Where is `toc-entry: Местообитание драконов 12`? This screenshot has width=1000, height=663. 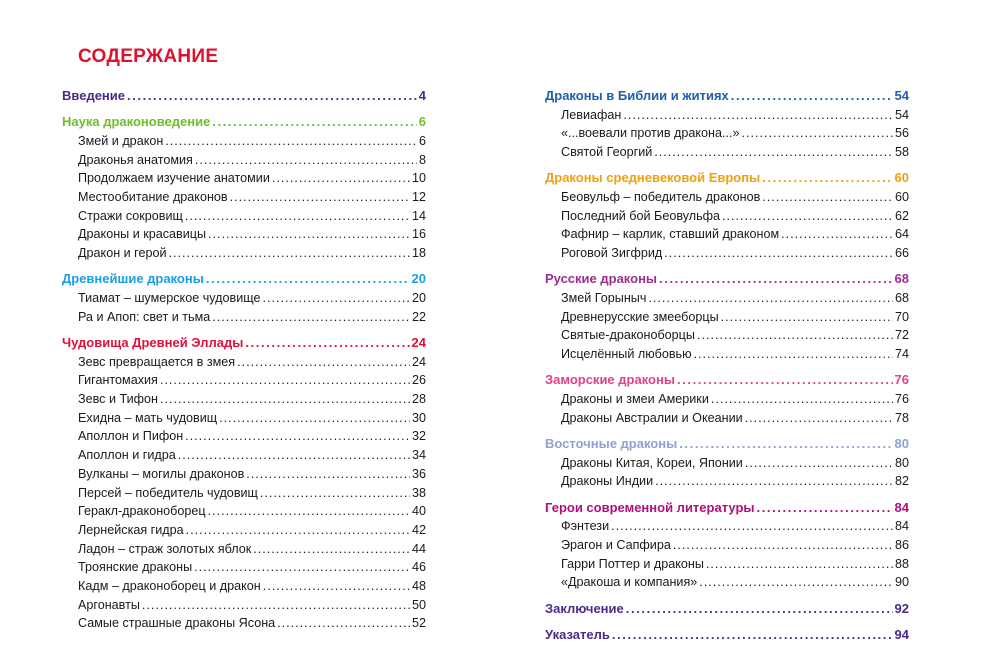 toc-entry: Местообитание драконов 12 is located at coordinates (244, 197).